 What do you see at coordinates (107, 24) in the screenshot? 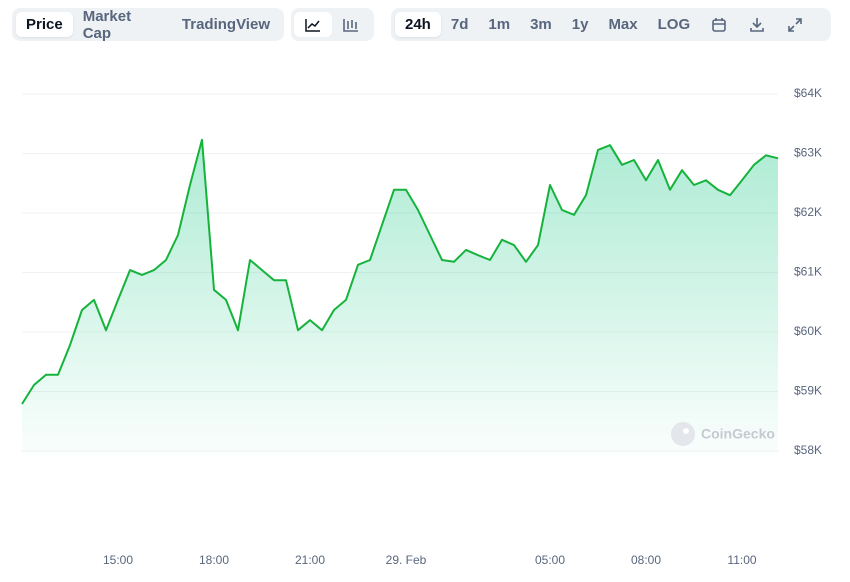
I see `tab-button: Market Cap` at bounding box center [107, 24].